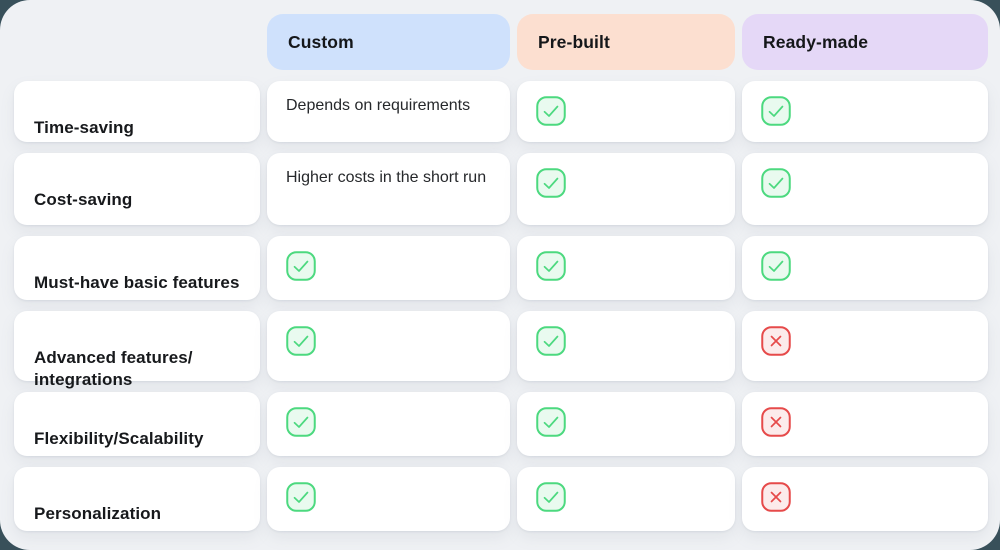 This screenshot has height=550, width=1000. Describe the element at coordinates (137, 283) in the screenshot. I see `row-label: Must-have basic features` at that location.